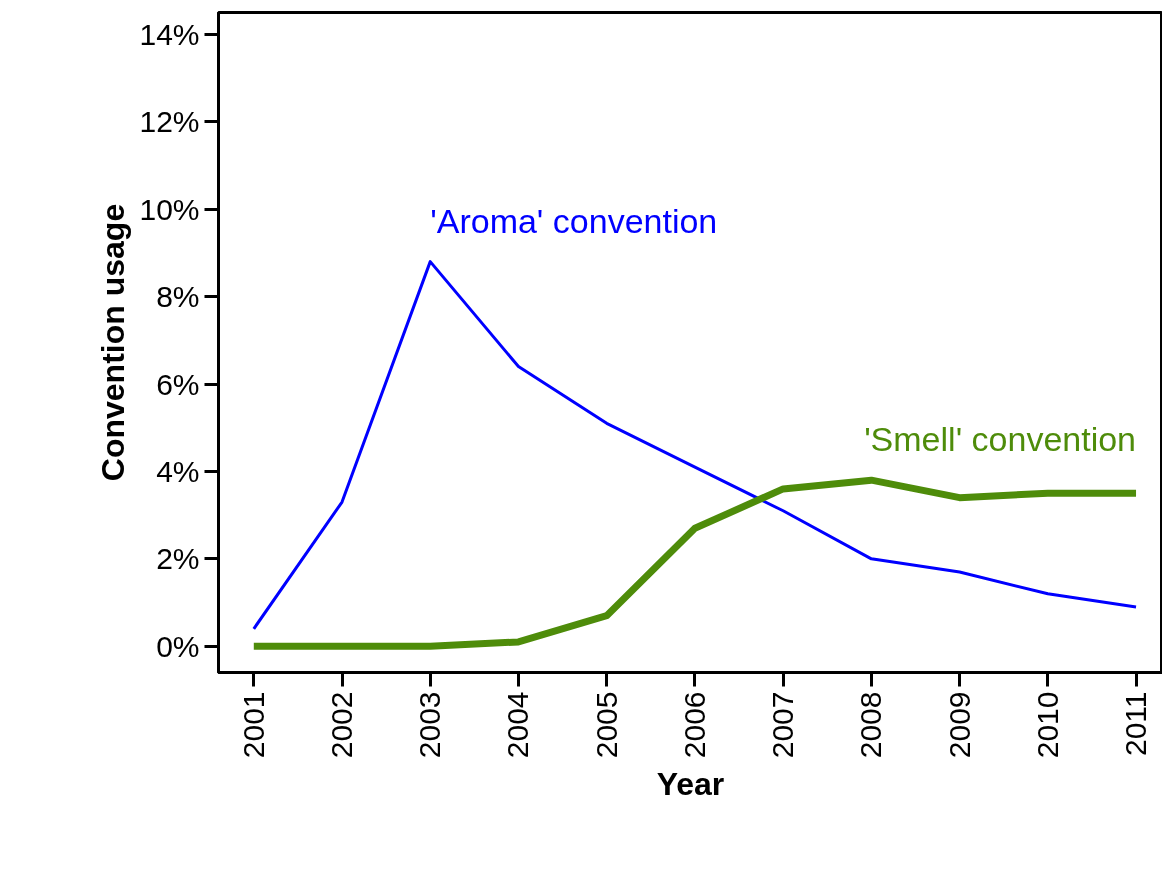  What do you see at coordinates (783, 725) in the screenshot?
I see `x-tick-label: 2007` at bounding box center [783, 725].